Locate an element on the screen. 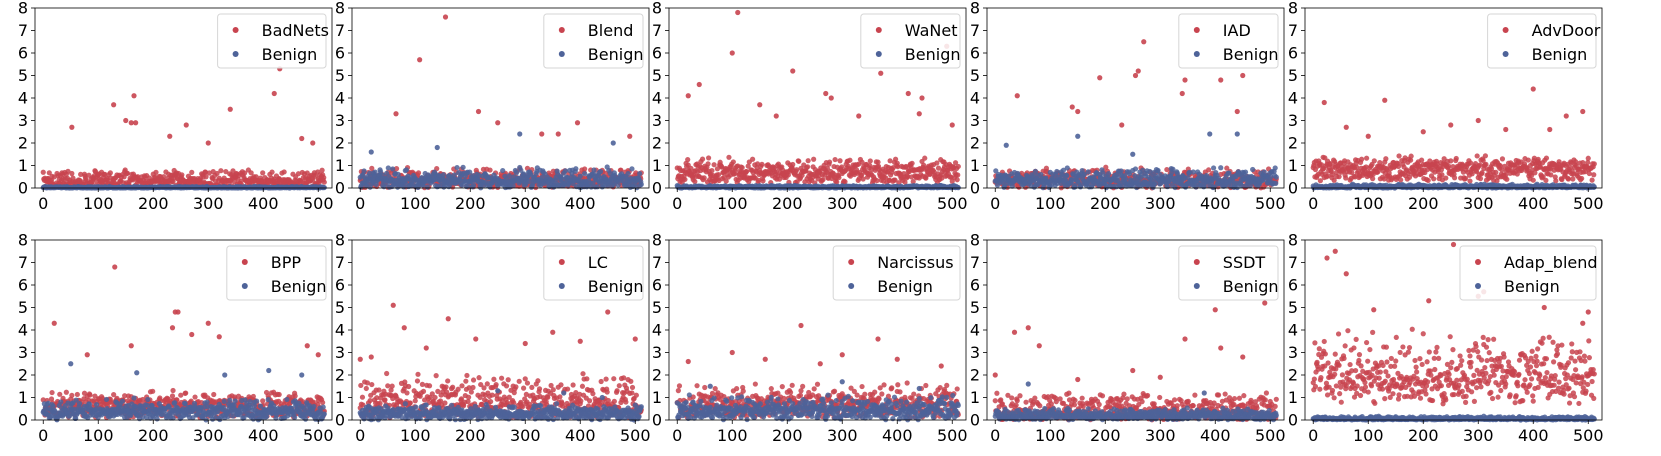 The image size is (1661, 456). series-benign is located at coordinates (1135, 161).